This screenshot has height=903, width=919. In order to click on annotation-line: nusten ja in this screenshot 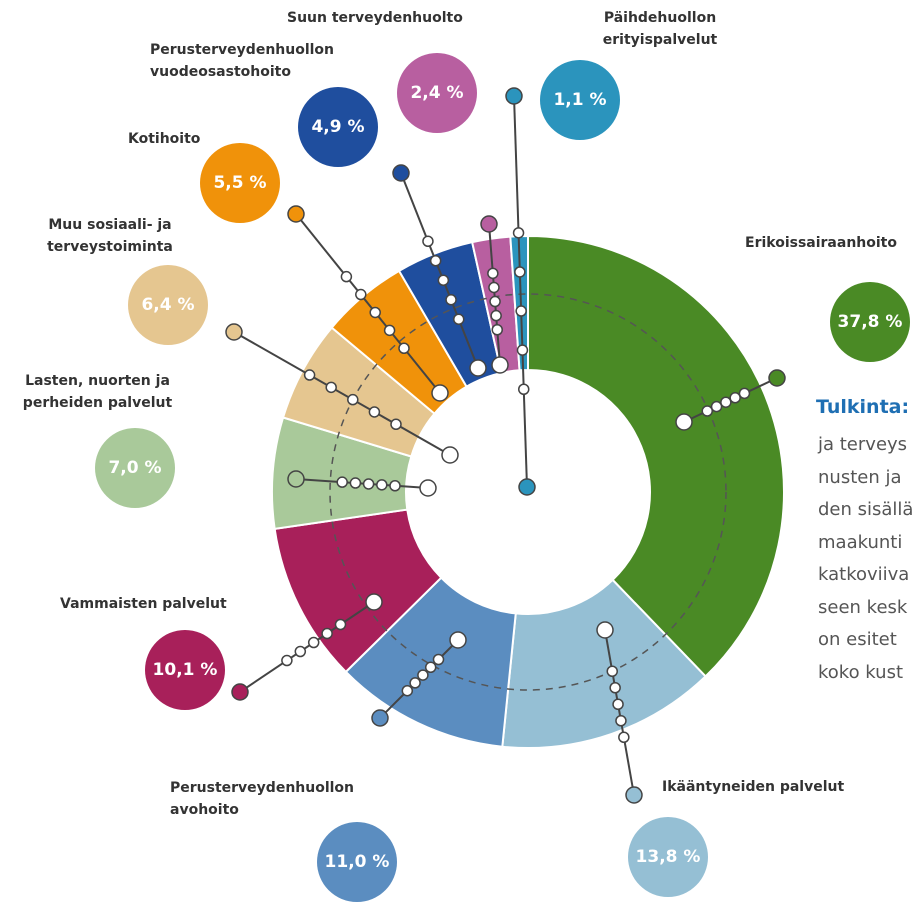, I will do `click(860, 477)`.